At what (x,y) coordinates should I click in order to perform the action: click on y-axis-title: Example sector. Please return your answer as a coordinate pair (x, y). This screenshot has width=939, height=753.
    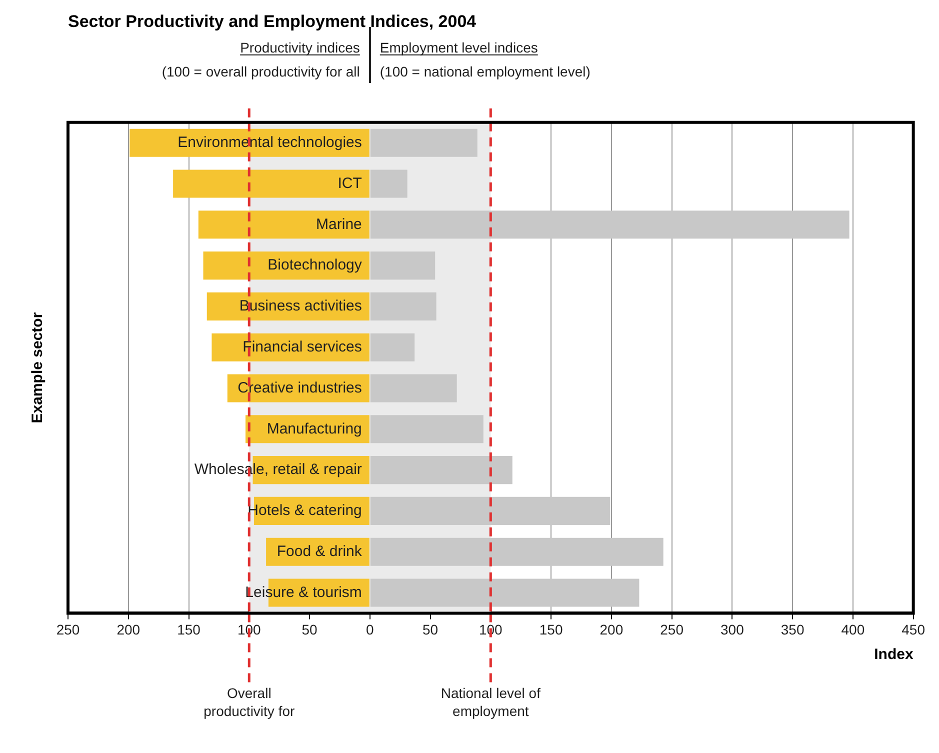
    Looking at the image, I should click on (37, 368).